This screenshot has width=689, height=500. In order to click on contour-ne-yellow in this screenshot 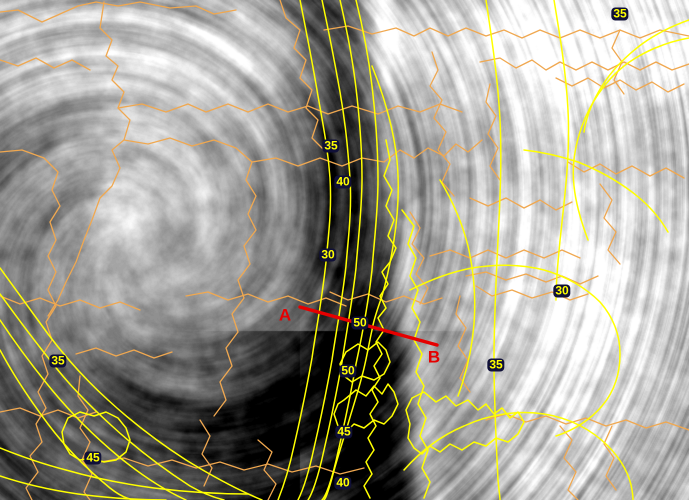, I will do `click(636, 76)`.